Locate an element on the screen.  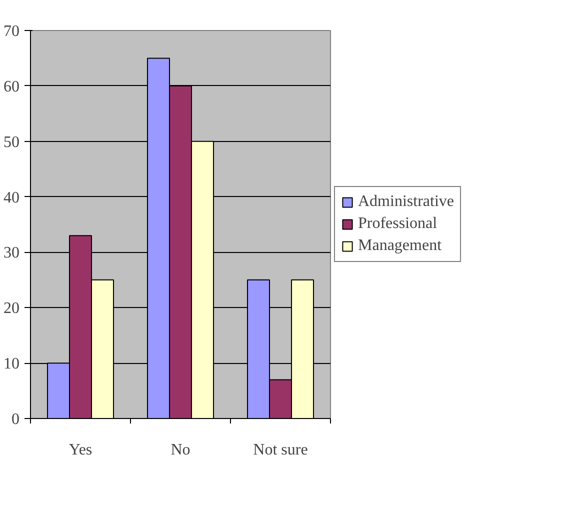
y-tick-label: 10 is located at coordinates (12, 364).